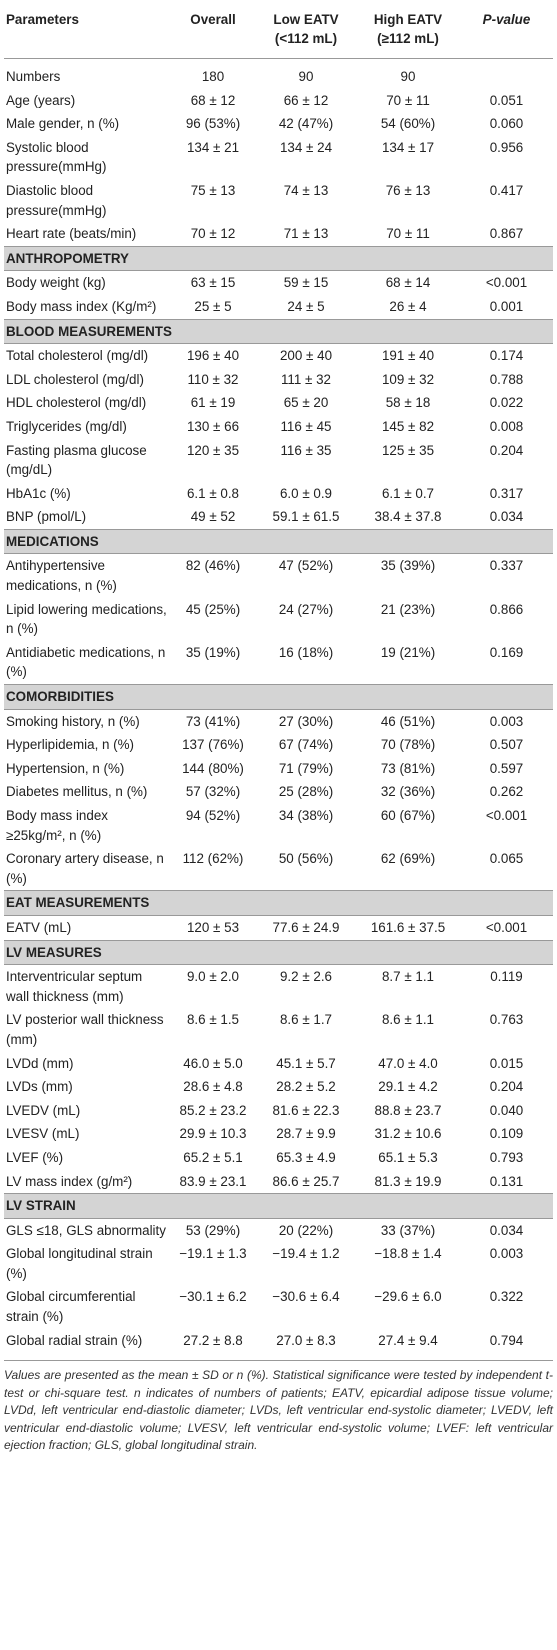  I want to click on cell: 8.6 ± 1.7, so click(306, 1020).